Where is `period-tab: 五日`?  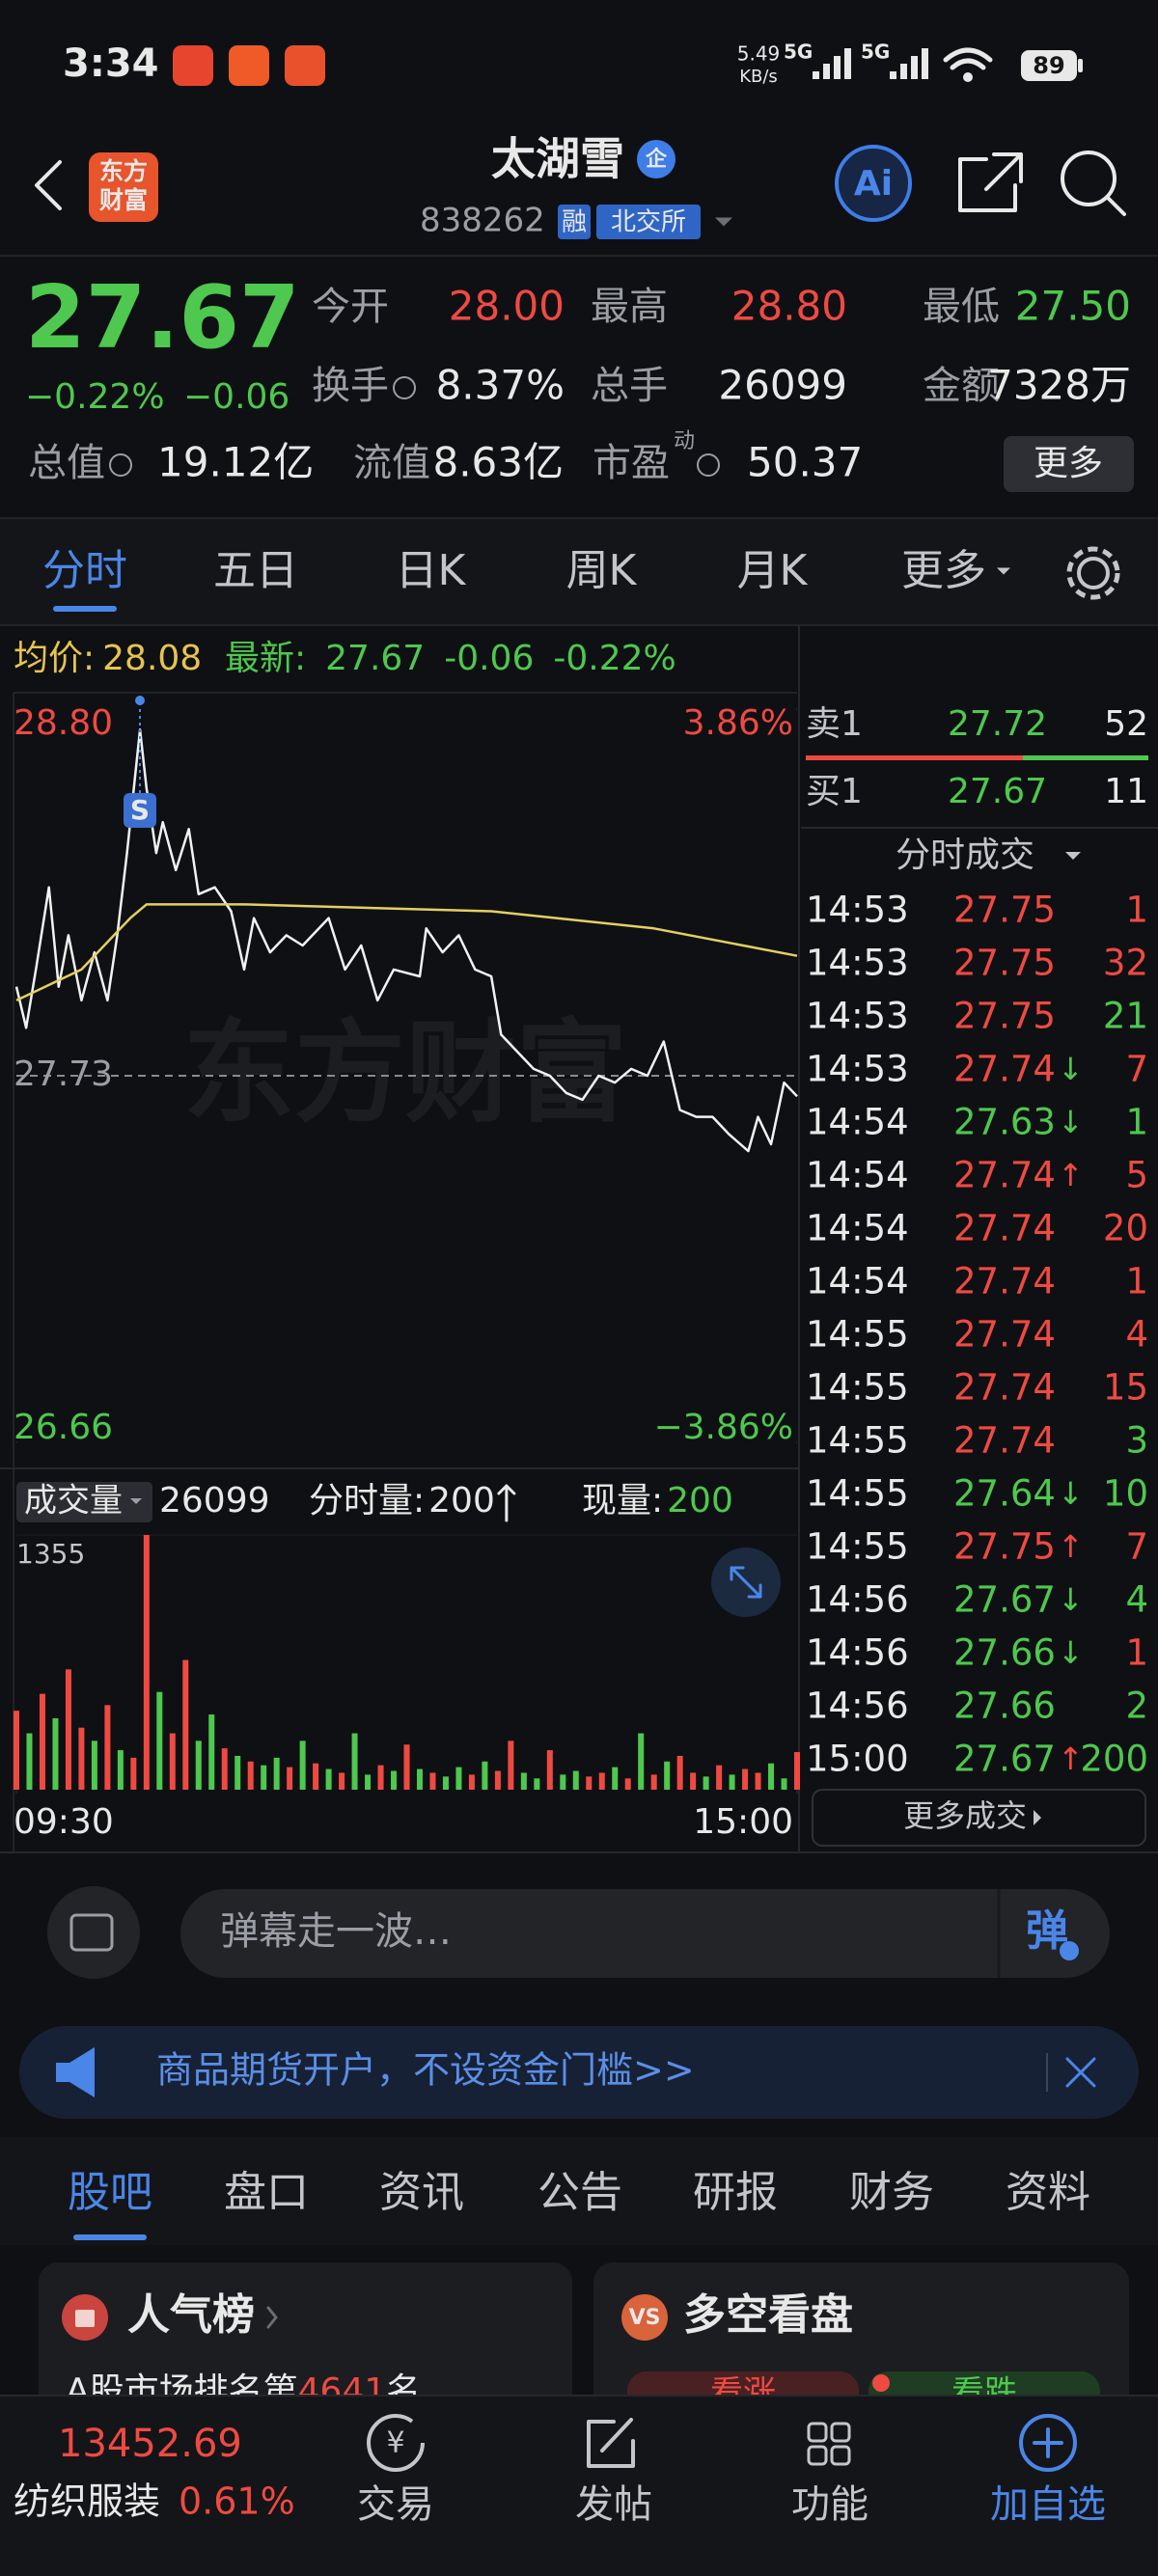
period-tab: 五日 is located at coordinates (255, 570).